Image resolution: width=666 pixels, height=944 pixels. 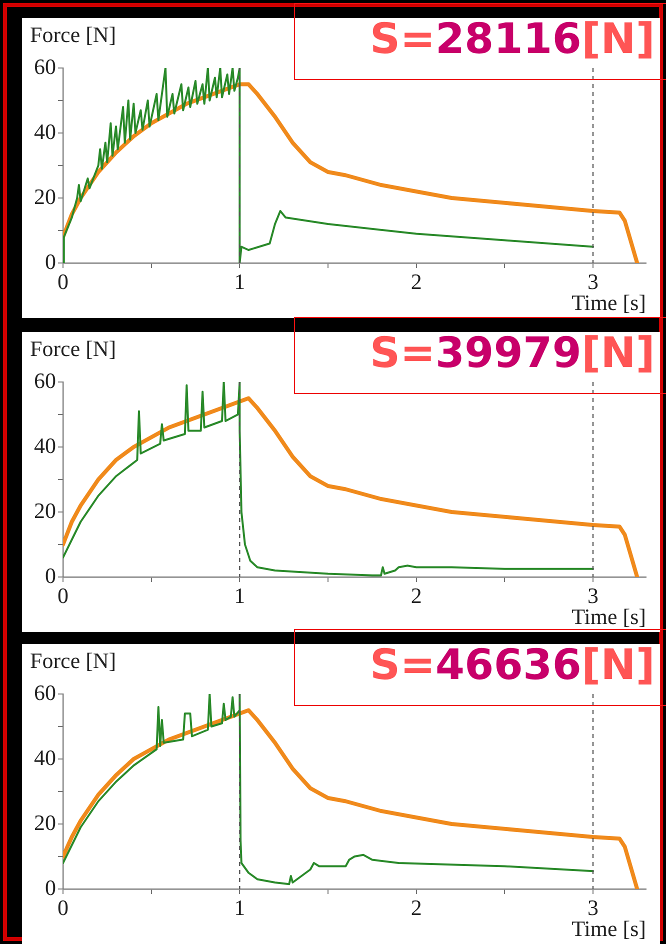 What do you see at coordinates (512, 38) in the screenshot?
I see `text: S=28116[N]` at bounding box center [512, 38].